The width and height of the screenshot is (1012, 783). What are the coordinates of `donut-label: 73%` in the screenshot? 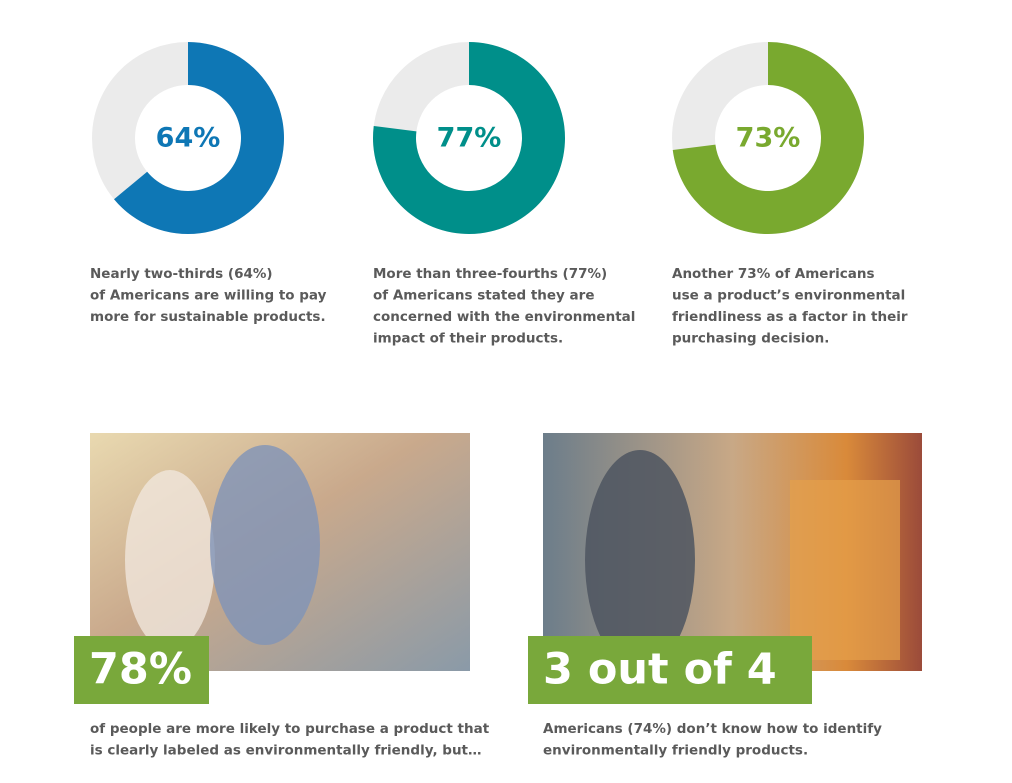 It's located at (768, 138).